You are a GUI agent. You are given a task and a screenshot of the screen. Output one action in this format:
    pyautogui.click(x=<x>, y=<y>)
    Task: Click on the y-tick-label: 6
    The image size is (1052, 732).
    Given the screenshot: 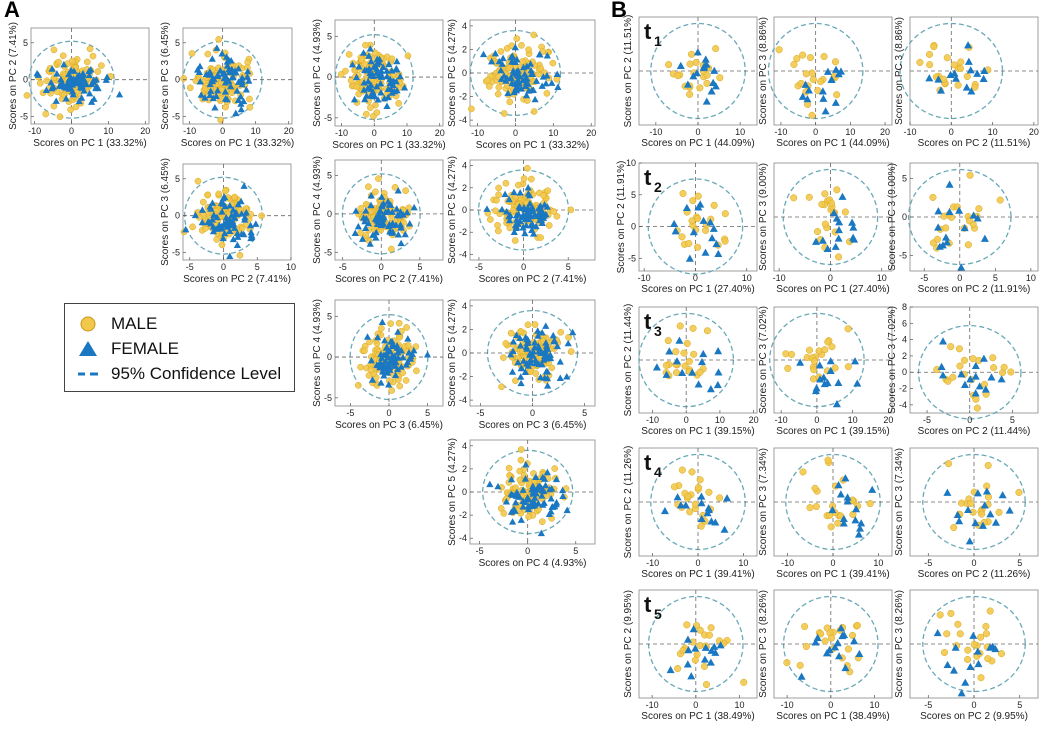 What is the action you would take?
    pyautogui.click(x=904, y=323)
    